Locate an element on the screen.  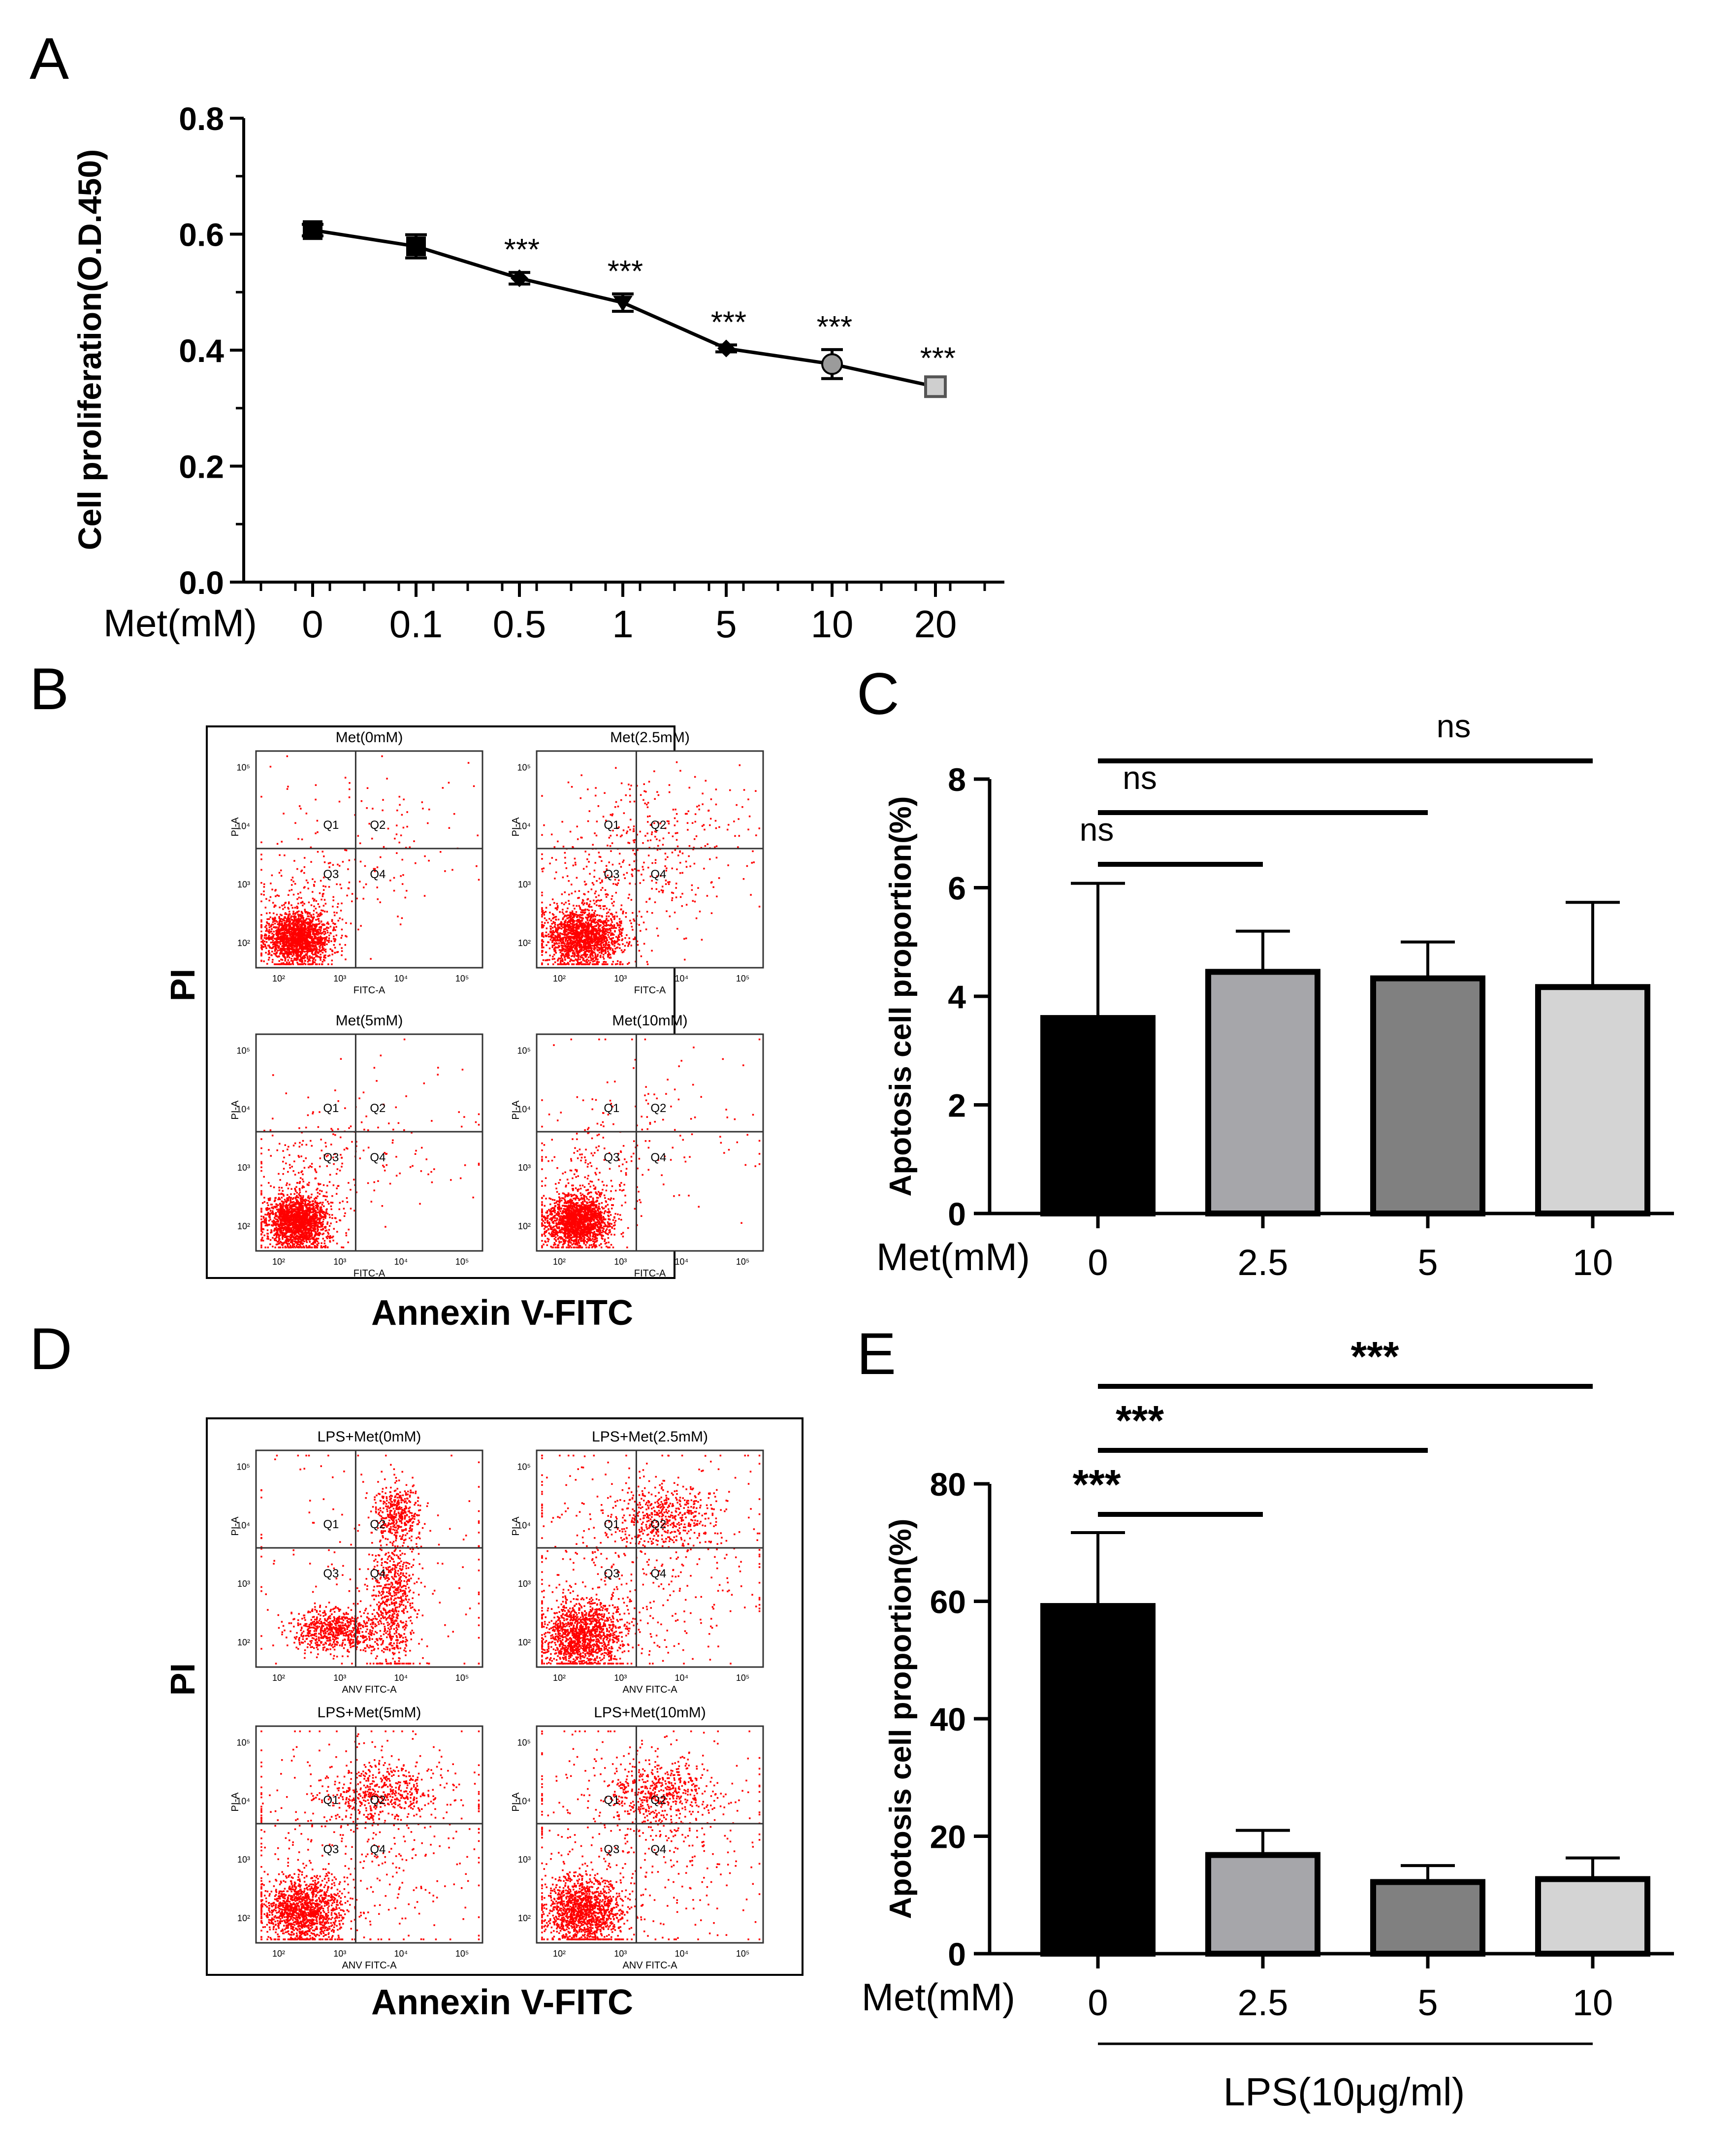
b-x-tick-label: 10² is located at coordinates (559, 979).